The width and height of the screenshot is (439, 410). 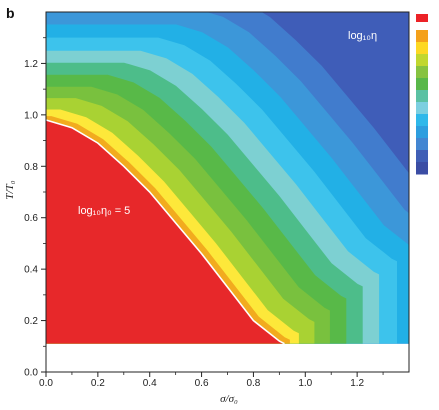 I want to click on y-tick-label: 0.0, so click(x=31, y=373).